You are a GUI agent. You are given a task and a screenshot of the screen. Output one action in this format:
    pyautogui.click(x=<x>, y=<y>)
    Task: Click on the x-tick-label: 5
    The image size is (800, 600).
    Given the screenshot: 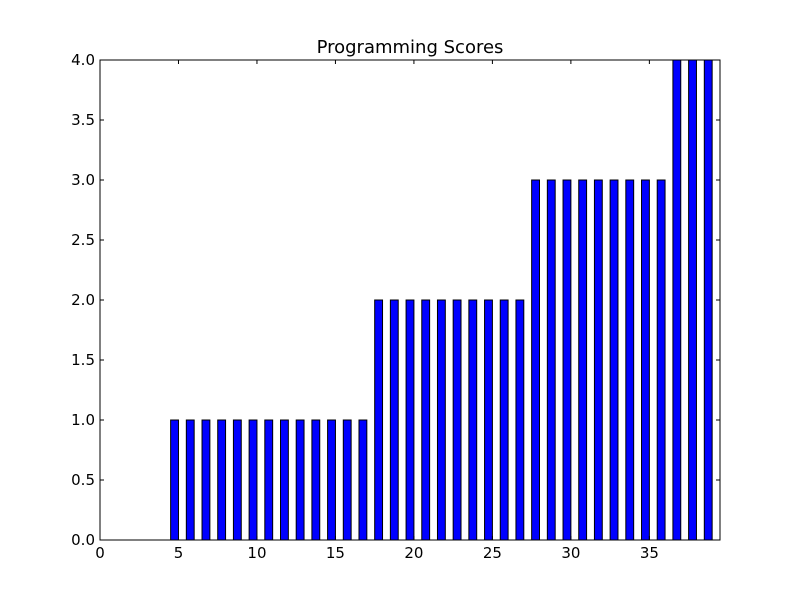 What is the action you would take?
    pyautogui.click(x=179, y=553)
    